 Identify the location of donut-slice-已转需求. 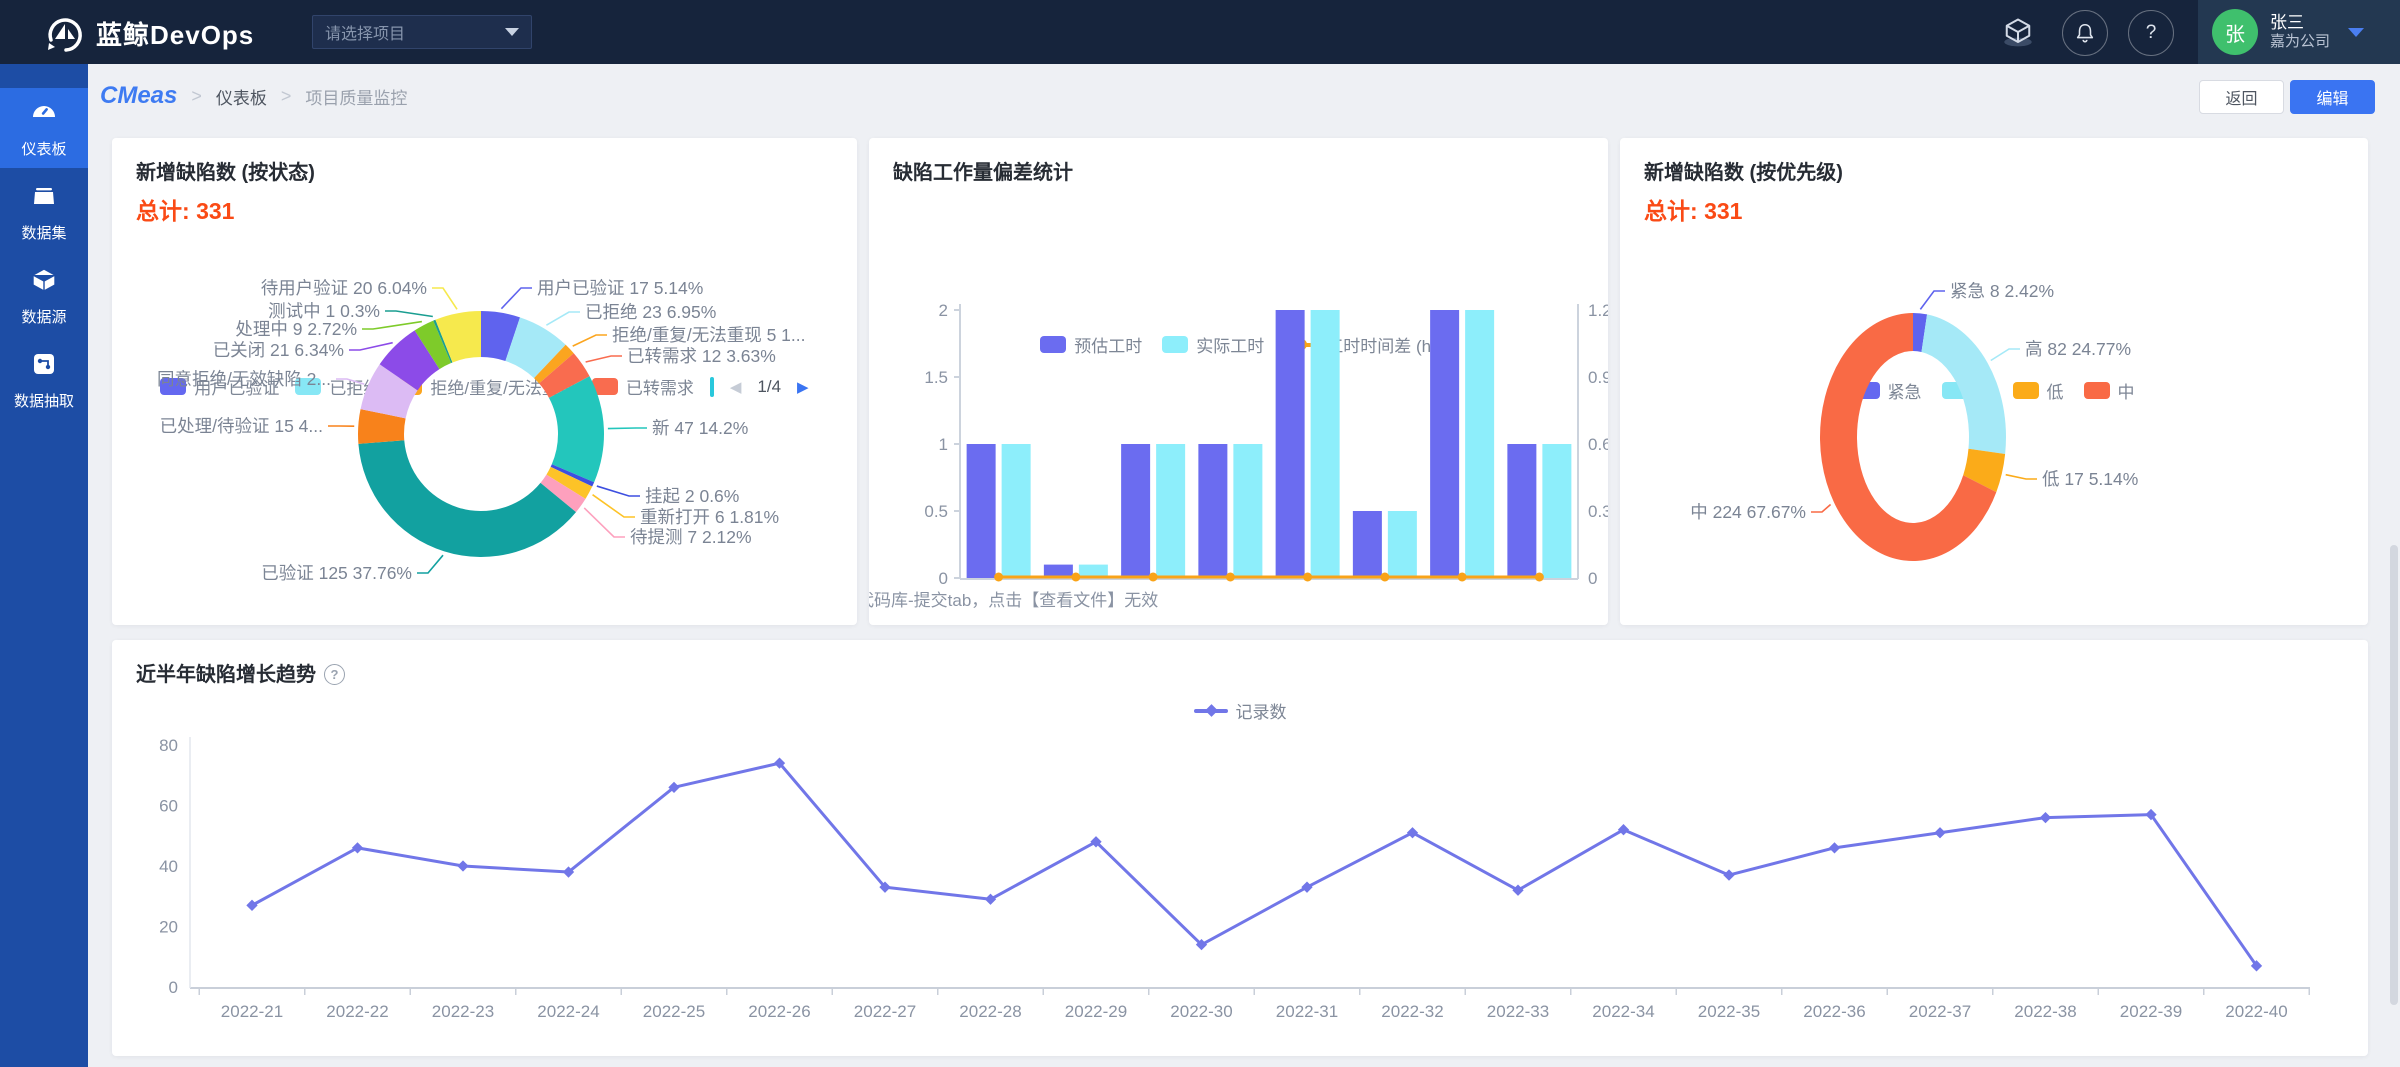
(564, 375).